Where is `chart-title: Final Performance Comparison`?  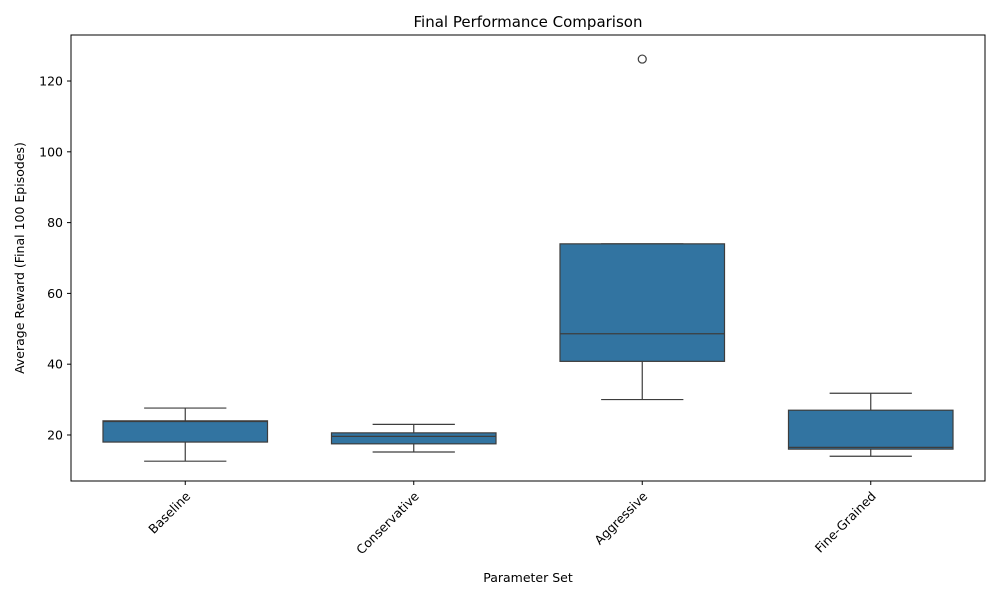 chart-title: Final Performance Comparison is located at coordinates (528, 22).